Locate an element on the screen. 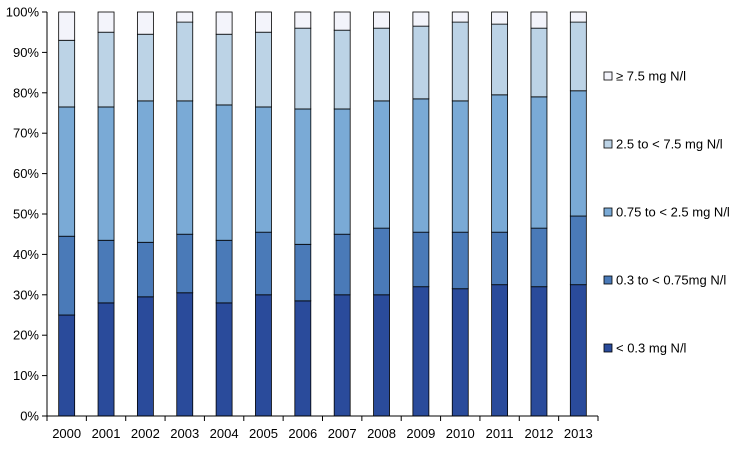 Image resolution: width=750 pixels, height=457 pixels. x-tick-label: 2001 is located at coordinates (106, 433).